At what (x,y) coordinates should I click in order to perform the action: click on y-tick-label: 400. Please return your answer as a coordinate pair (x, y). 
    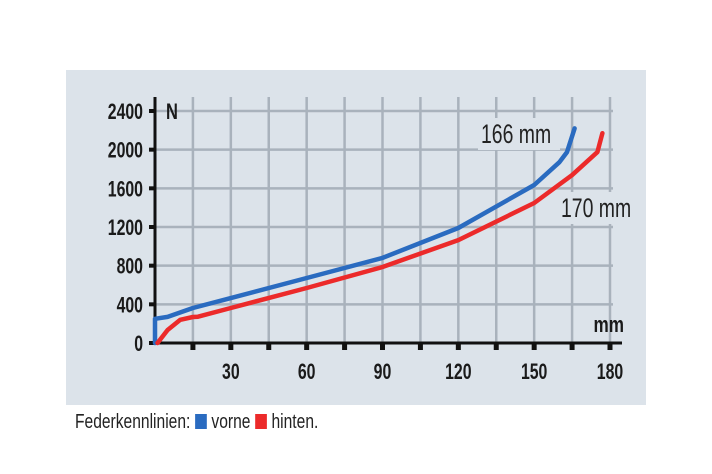
    Looking at the image, I should click on (130, 306).